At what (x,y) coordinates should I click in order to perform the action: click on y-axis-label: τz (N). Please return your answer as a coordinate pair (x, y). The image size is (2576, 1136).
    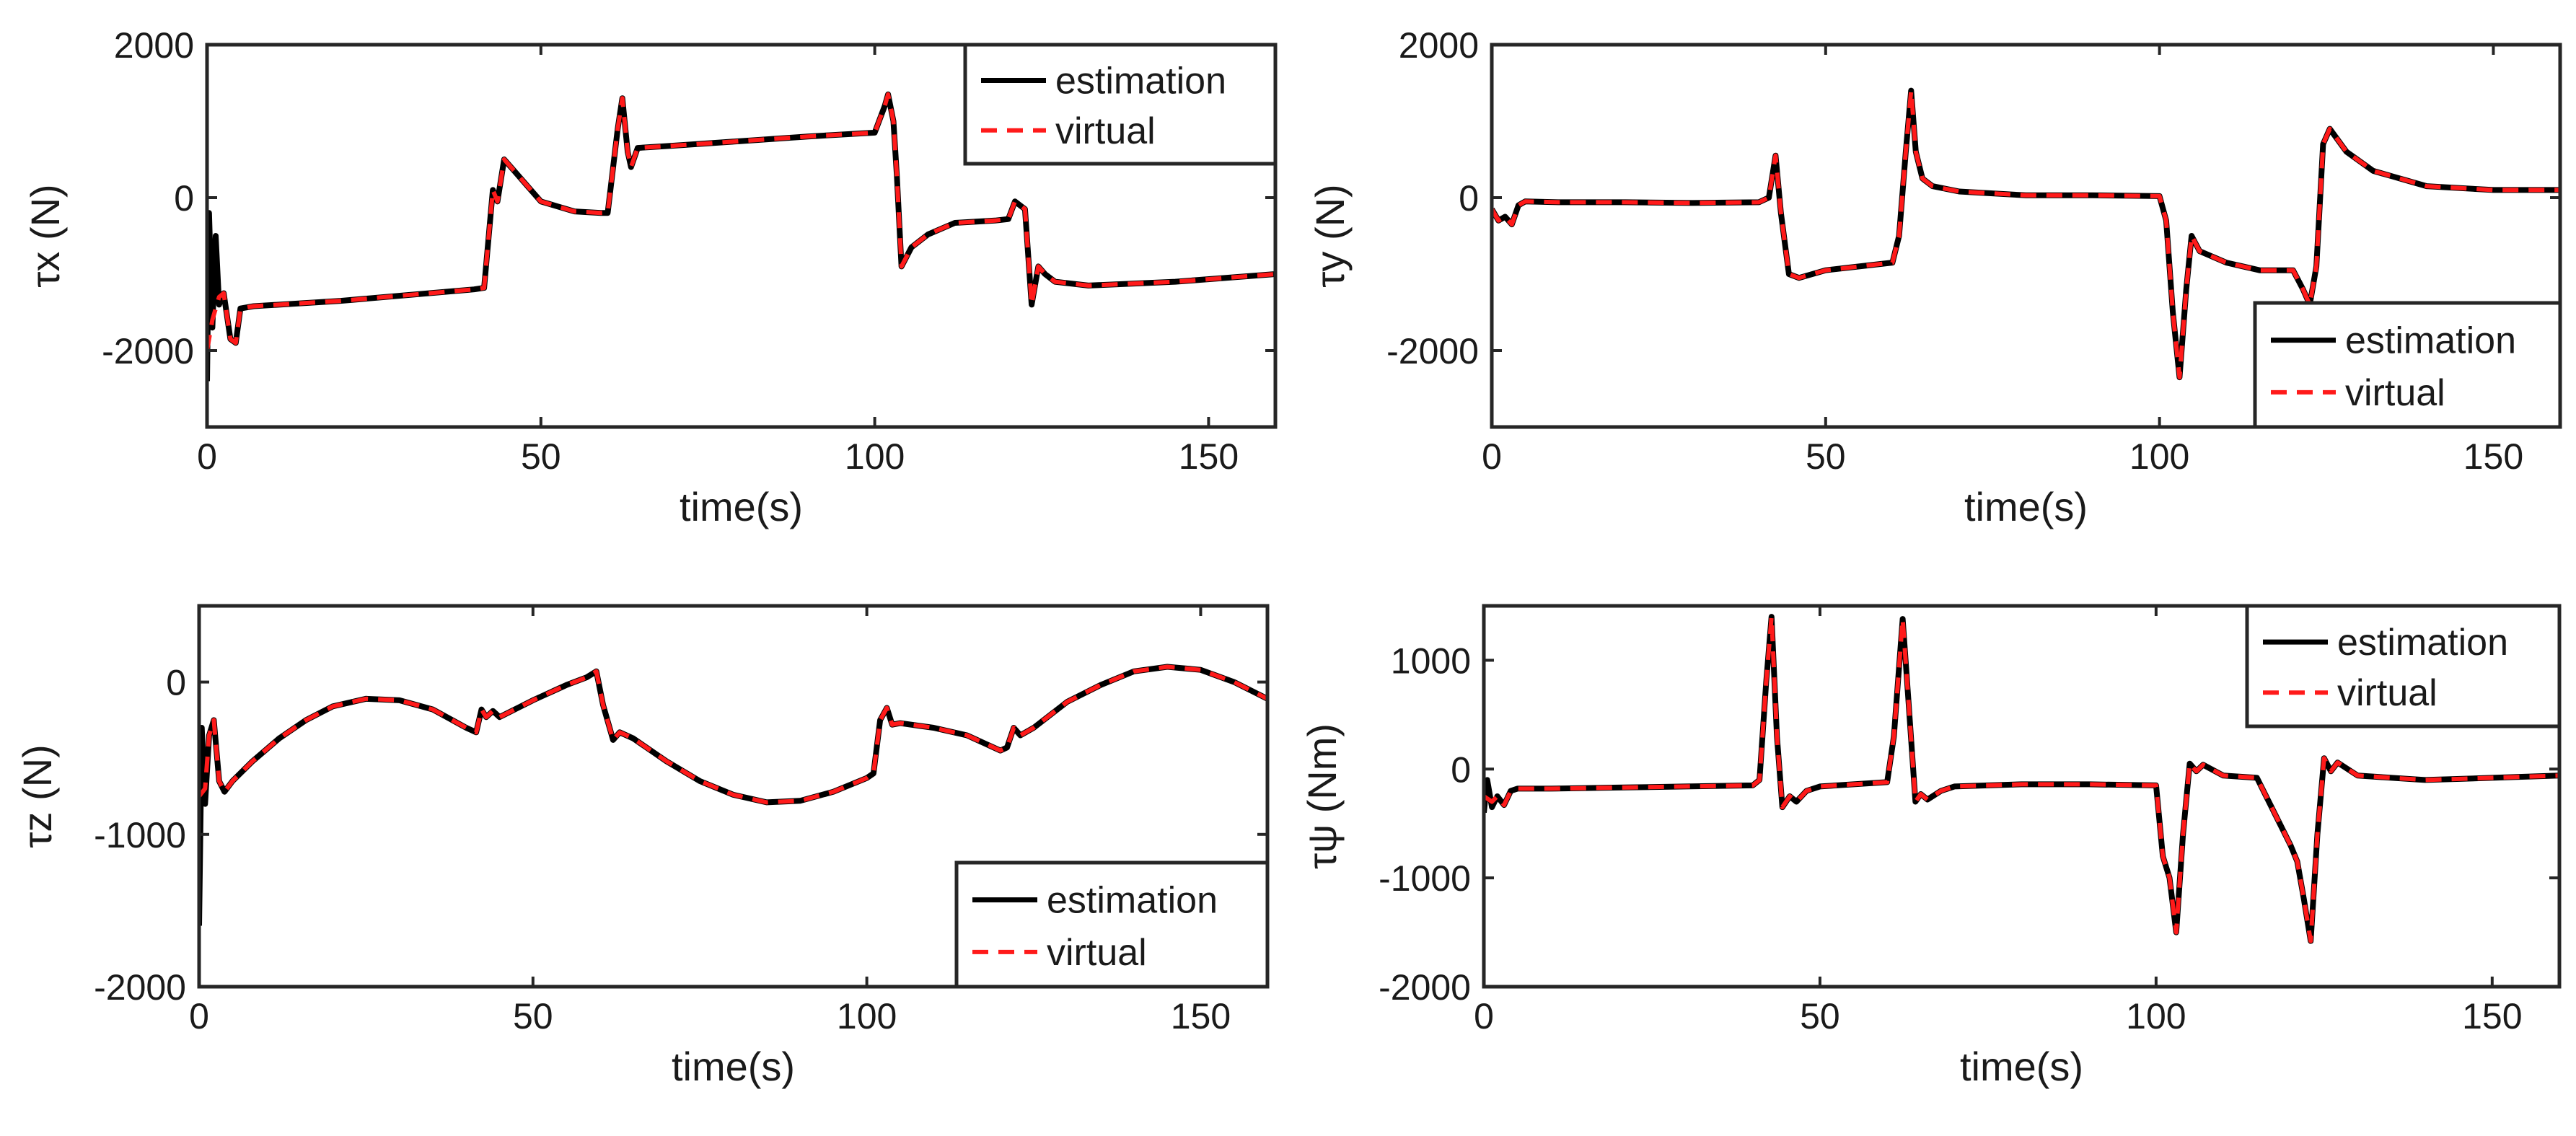
    Looking at the image, I should click on (37, 795).